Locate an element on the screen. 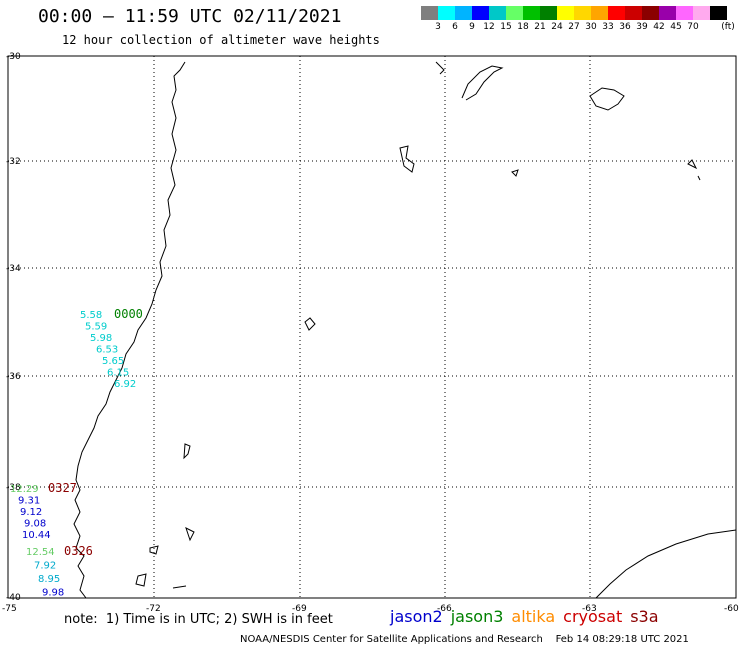 This screenshot has width=740, height=650. island-robinson-crusoe is located at coordinates (310, 324).